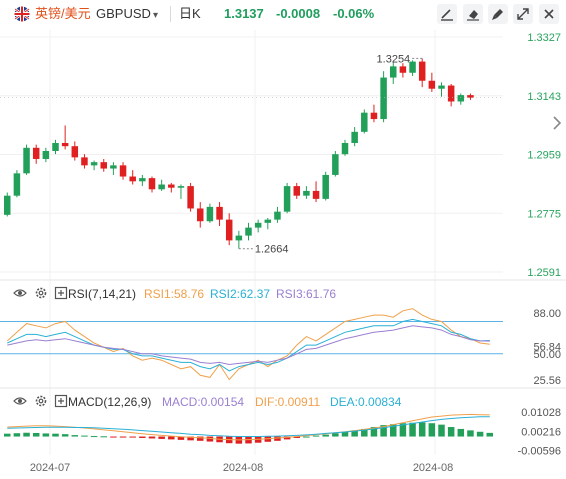  I want to click on price-axis-tick-label: 1.2775, so click(544, 214).